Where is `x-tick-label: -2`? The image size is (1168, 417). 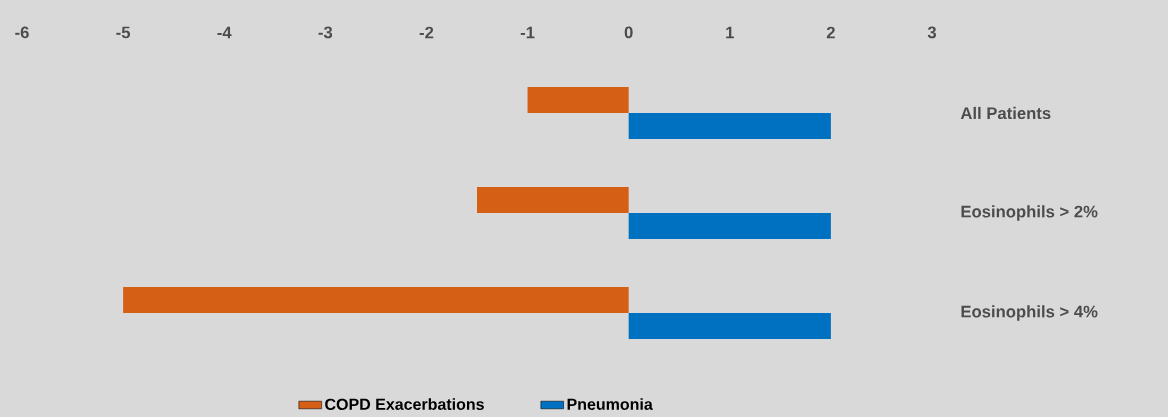 x-tick-label: -2 is located at coordinates (426, 32).